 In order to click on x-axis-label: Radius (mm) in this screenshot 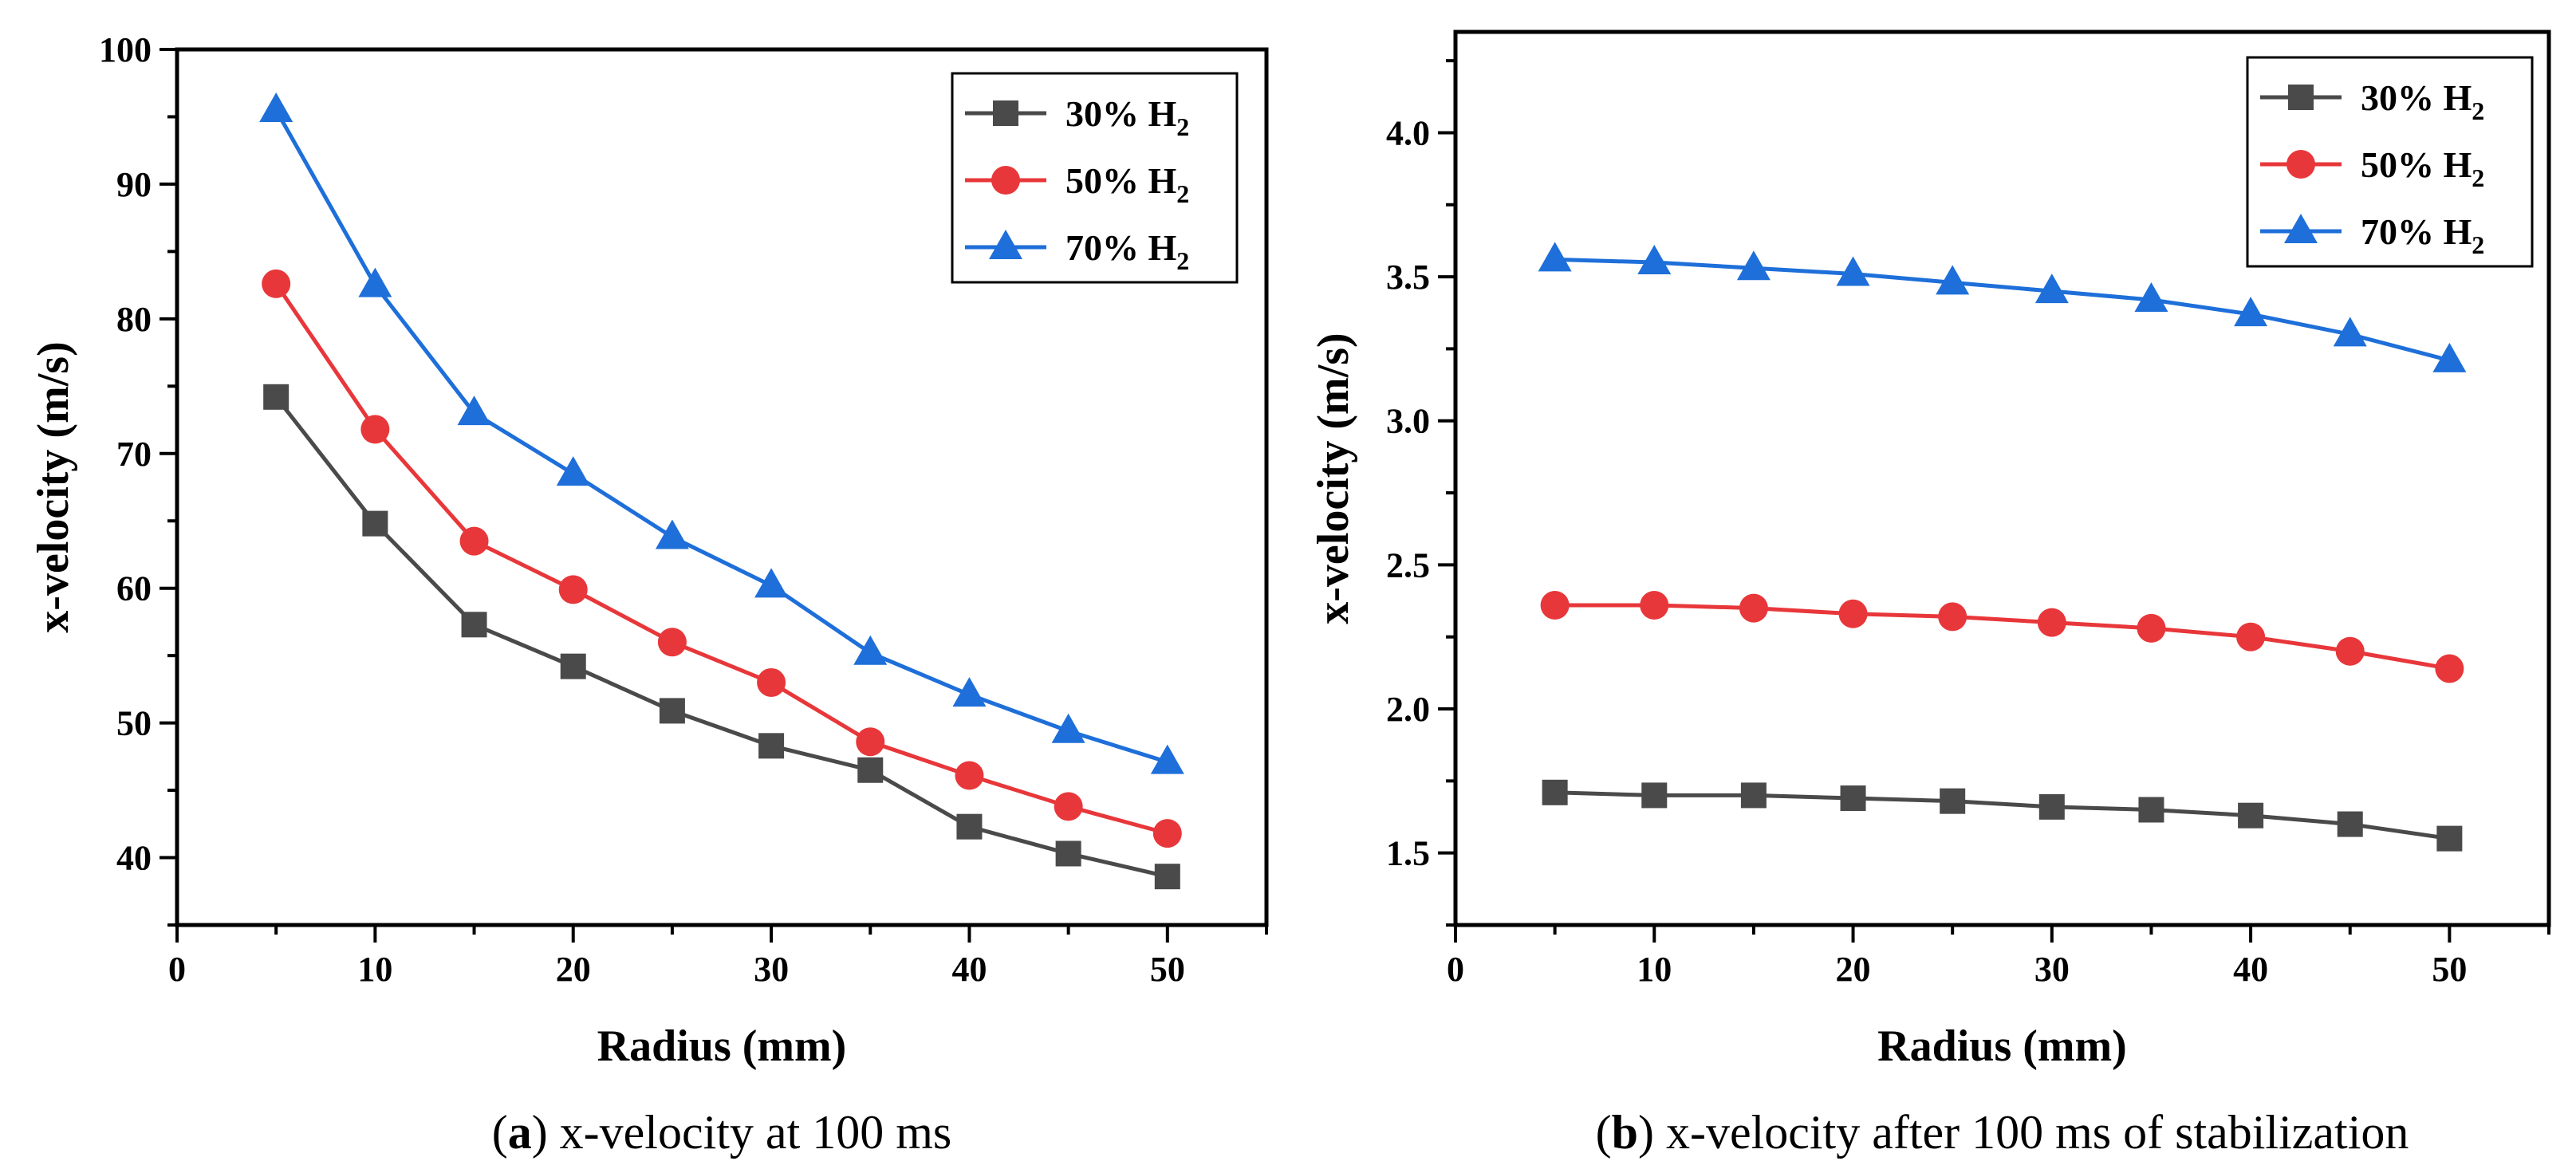, I will do `click(722, 1046)`.